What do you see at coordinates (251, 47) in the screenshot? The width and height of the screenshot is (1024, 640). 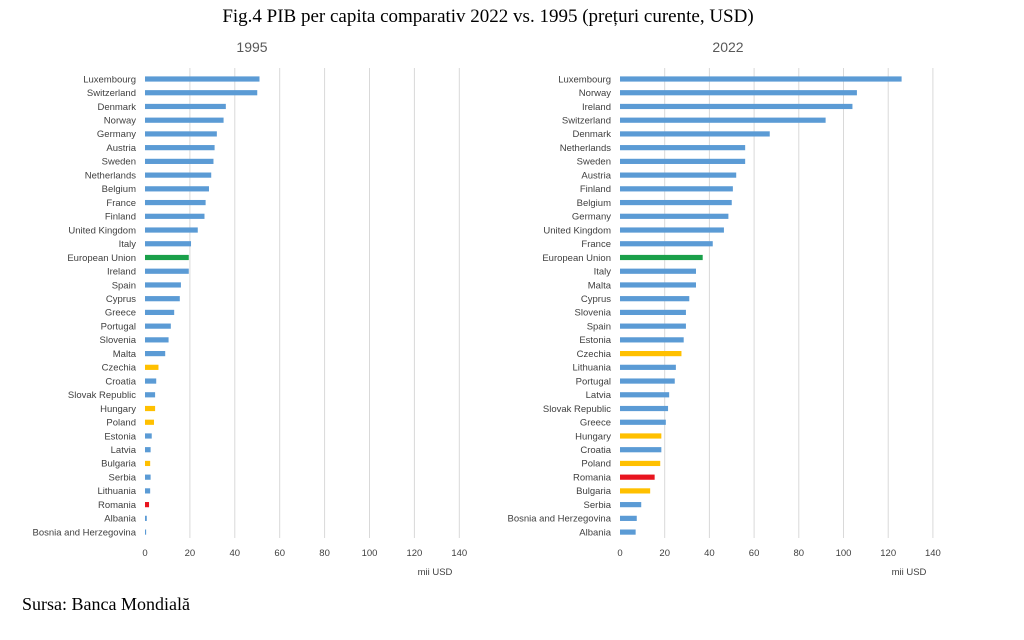 I see `chart-subtitle: 1995` at bounding box center [251, 47].